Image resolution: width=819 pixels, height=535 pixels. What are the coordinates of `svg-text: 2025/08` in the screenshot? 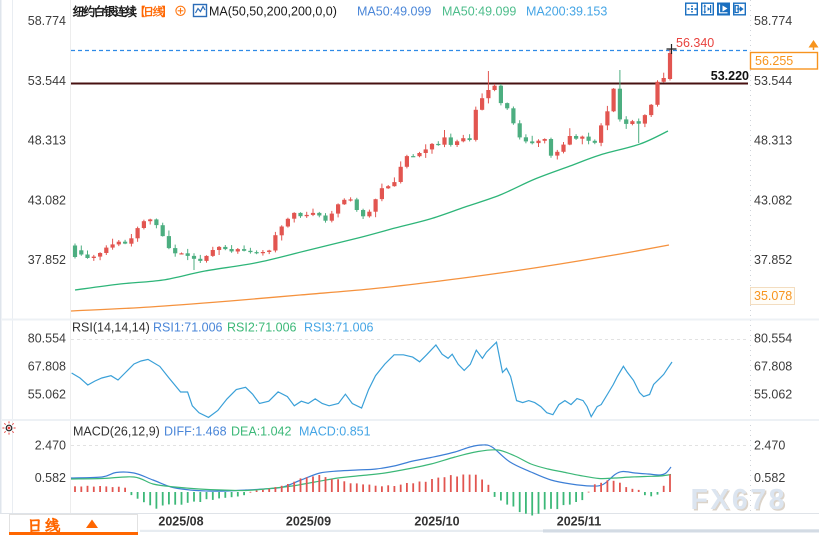 It's located at (180, 522).